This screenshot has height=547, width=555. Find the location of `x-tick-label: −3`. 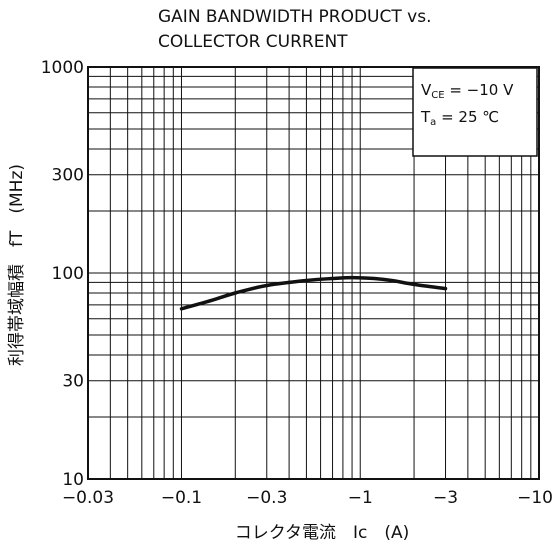

x-tick-label: −3 is located at coordinates (445, 498).